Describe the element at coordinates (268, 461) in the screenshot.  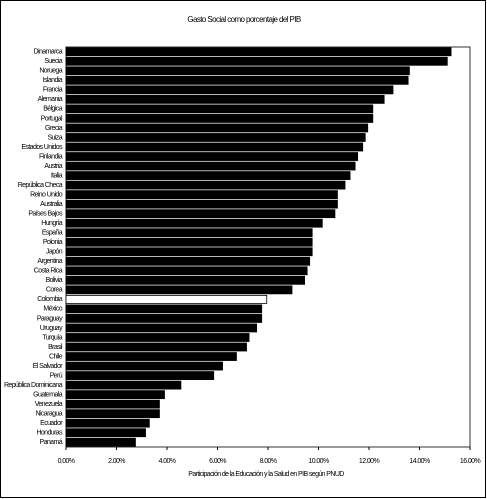
I see `x-tick-label: 8.00%` at that location.